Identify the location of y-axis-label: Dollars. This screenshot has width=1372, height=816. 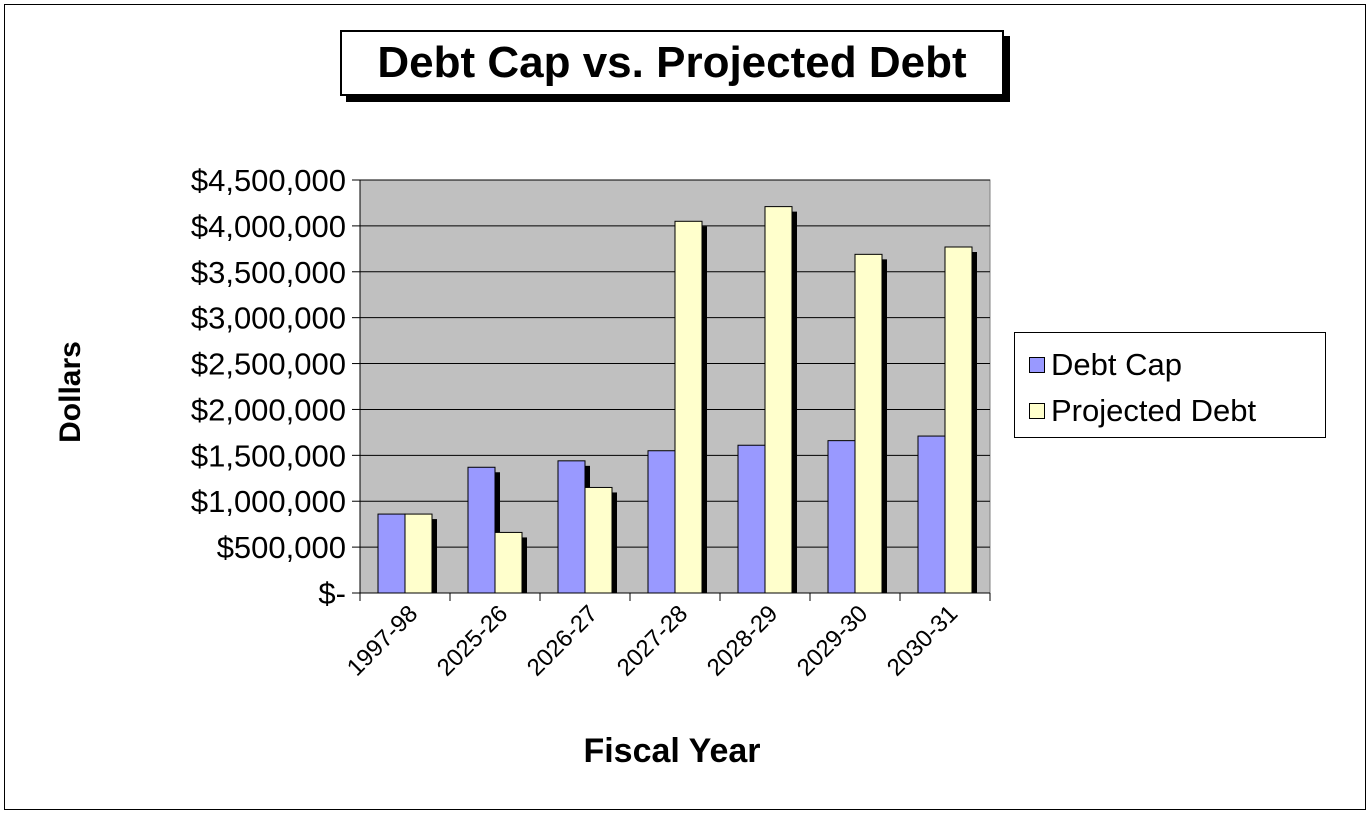
(70, 392).